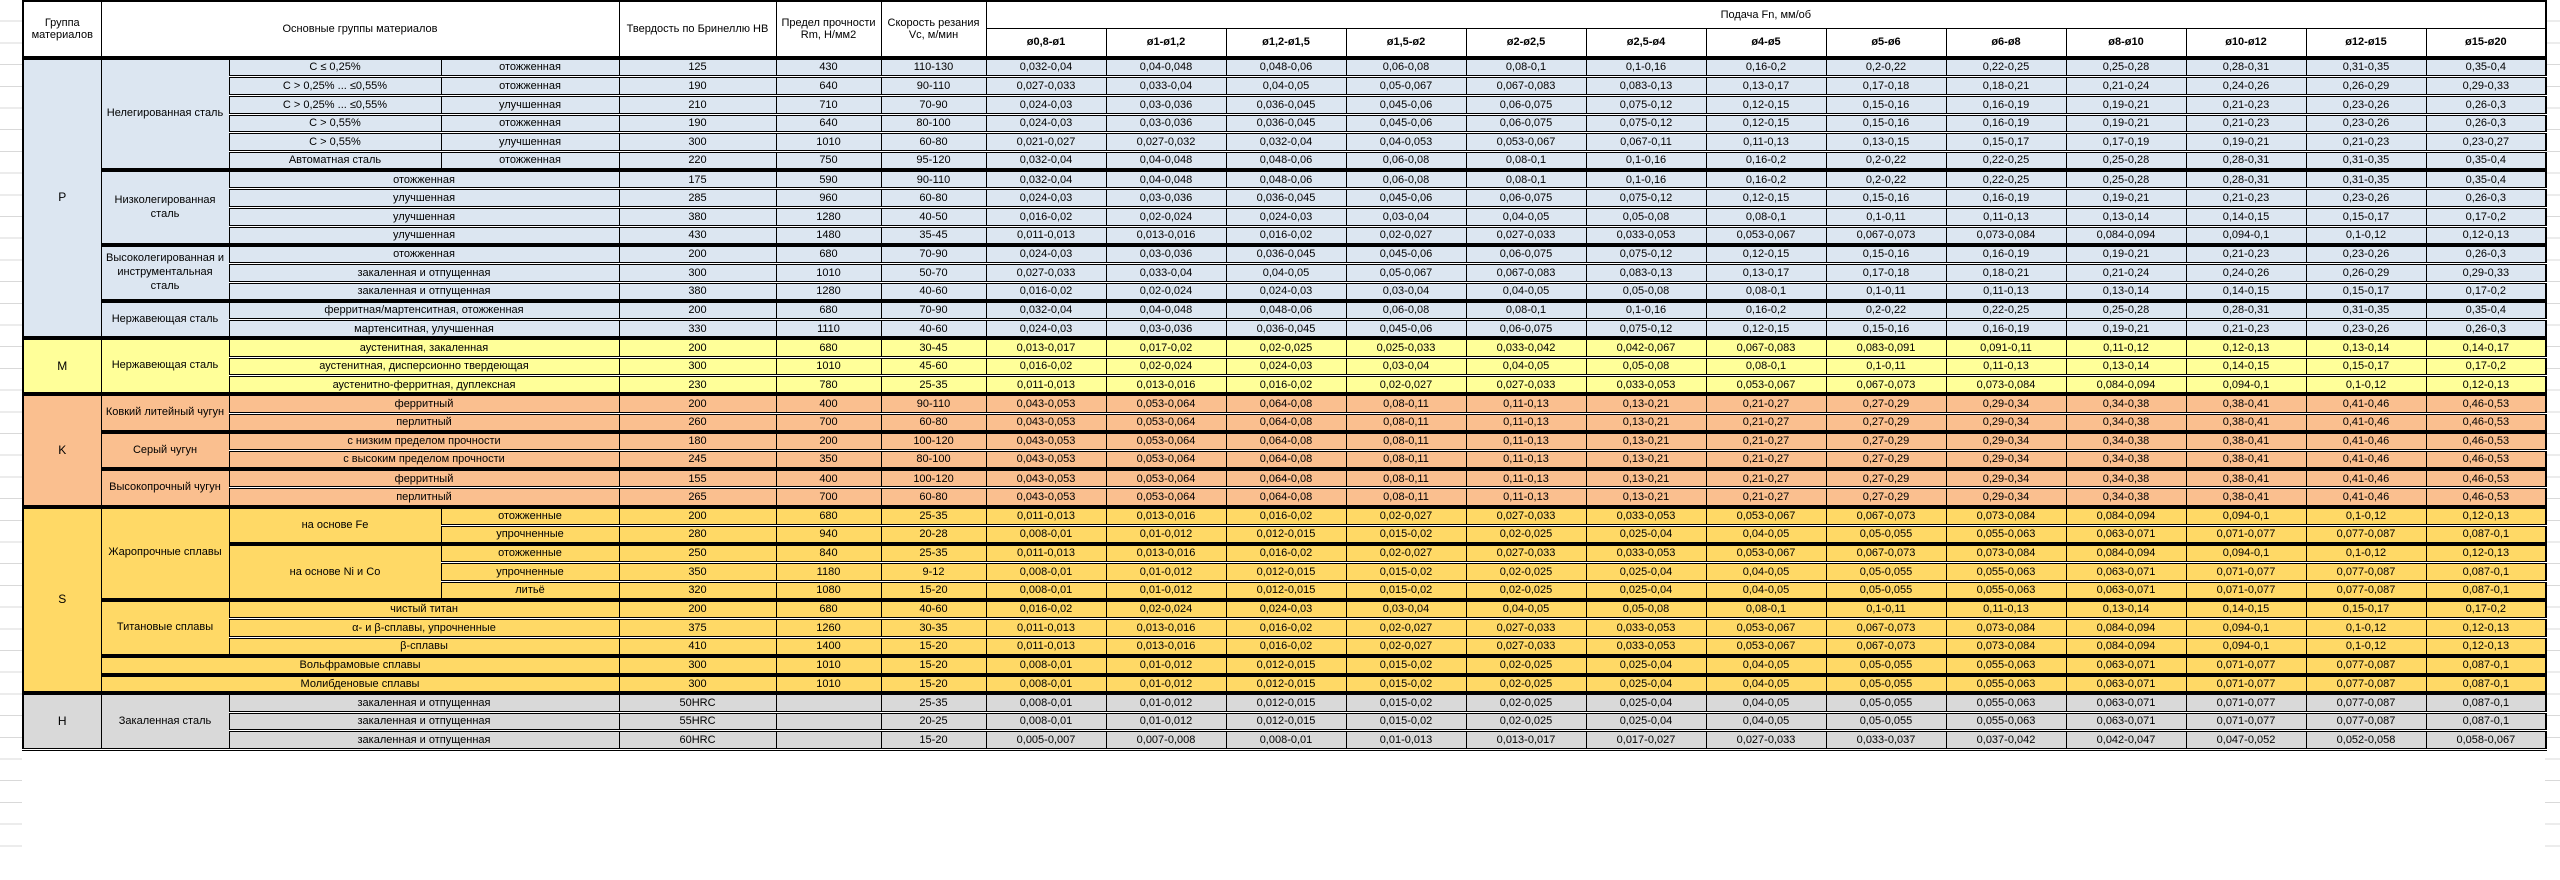 The image size is (2560, 880). I want to click on hardness-cell: 375, so click(697, 628).